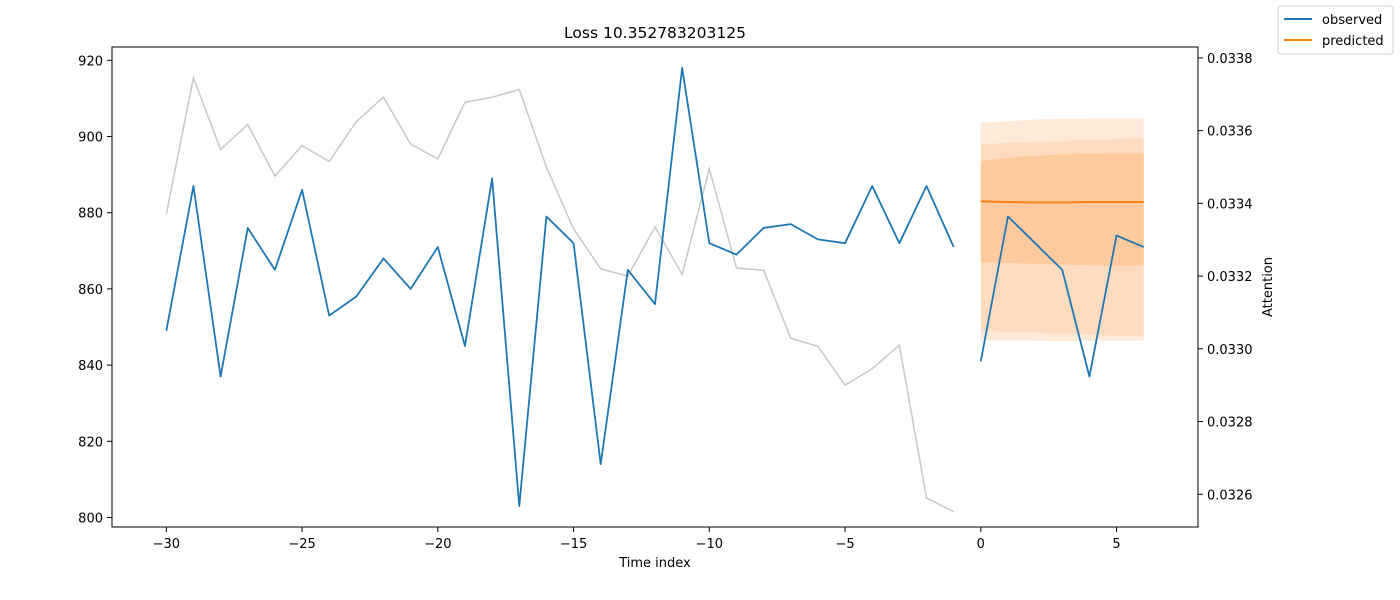 The image size is (1400, 600). What do you see at coordinates (90, 366) in the screenshot?
I see `y-tick-label: 840` at bounding box center [90, 366].